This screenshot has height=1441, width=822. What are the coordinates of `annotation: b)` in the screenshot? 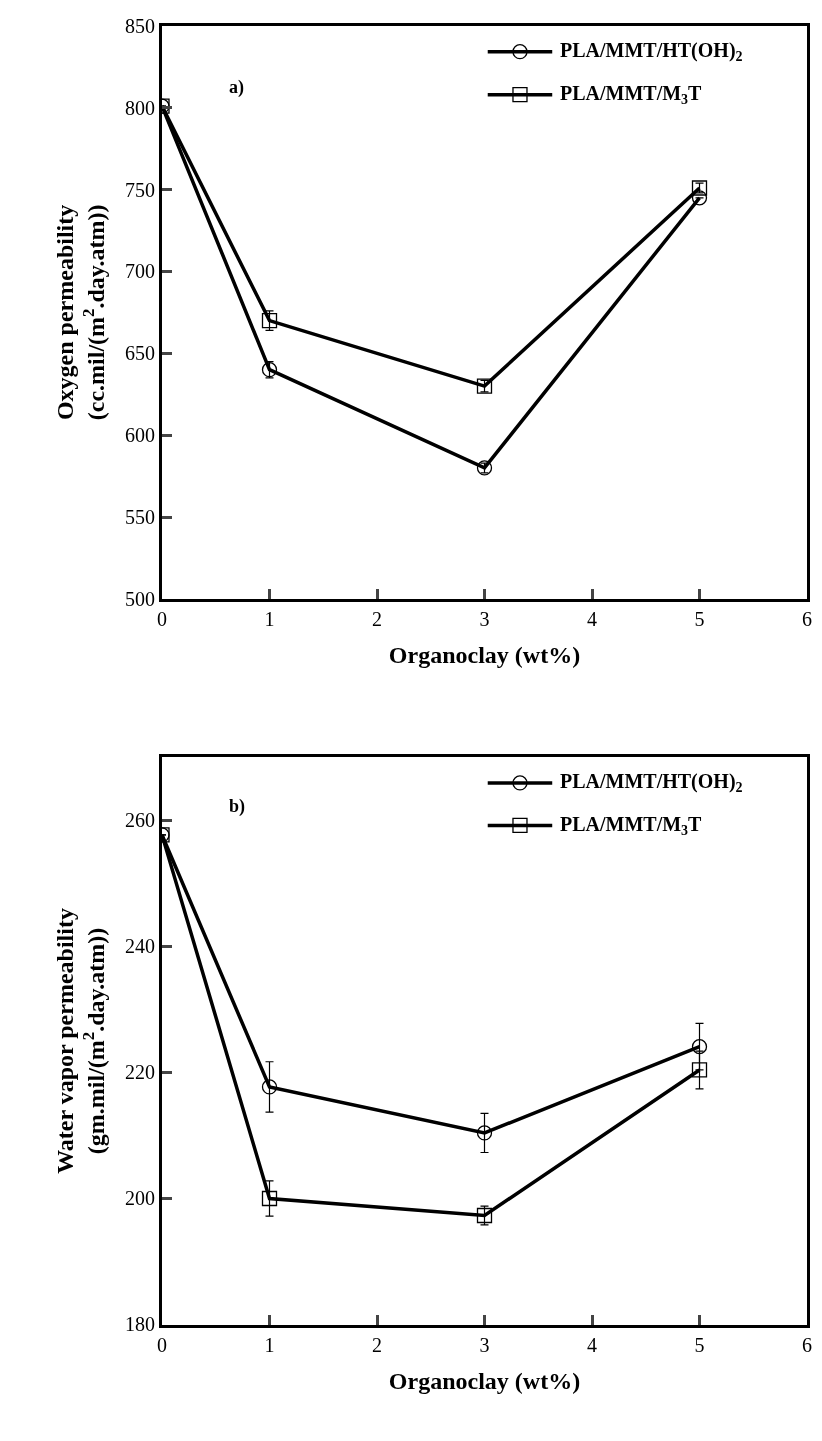 It's located at (237, 806).